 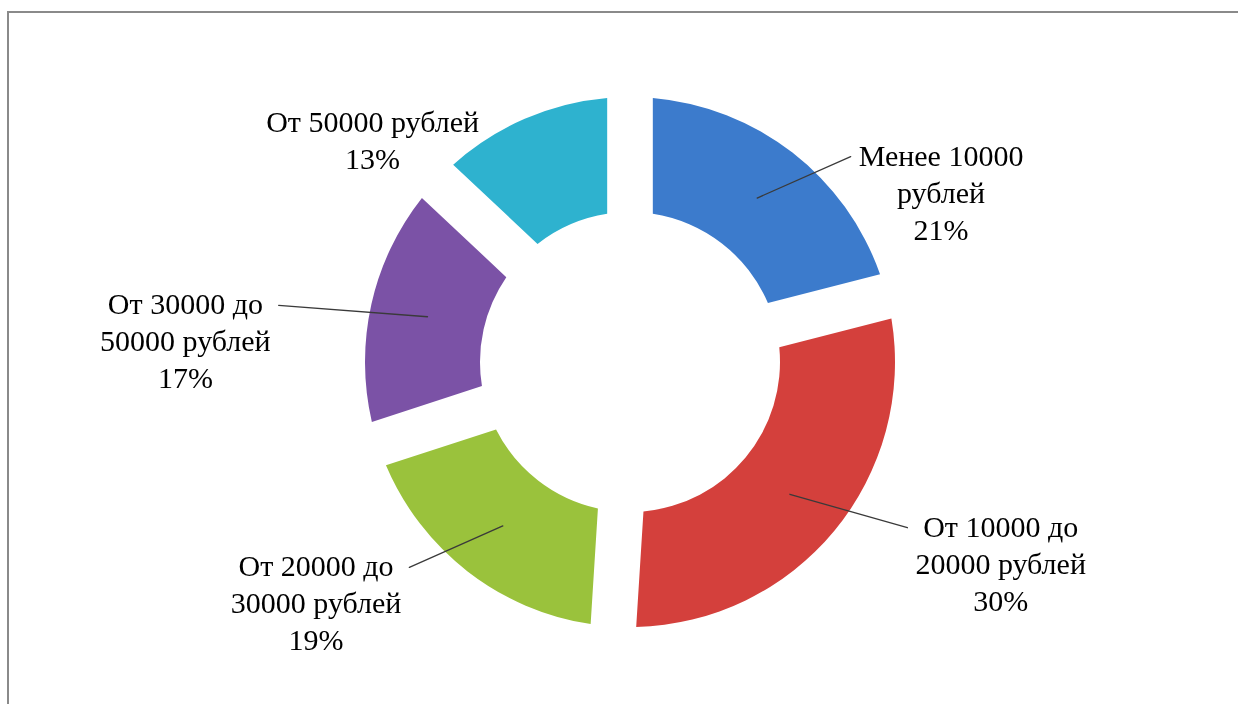 I want to click on slice-label: От 30000 до 50000 рублей, so click(x=185, y=322).